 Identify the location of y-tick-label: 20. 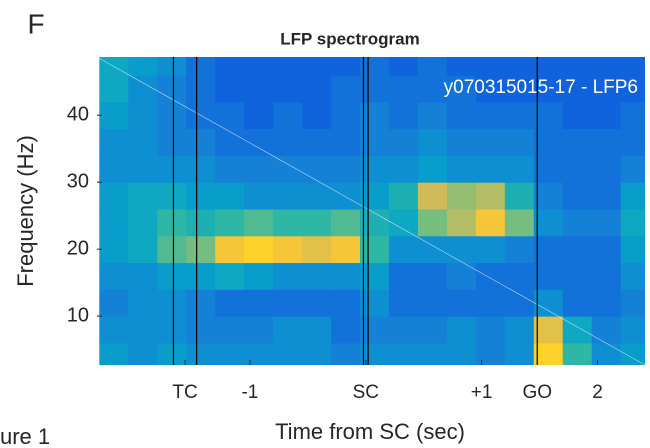
(78, 248).